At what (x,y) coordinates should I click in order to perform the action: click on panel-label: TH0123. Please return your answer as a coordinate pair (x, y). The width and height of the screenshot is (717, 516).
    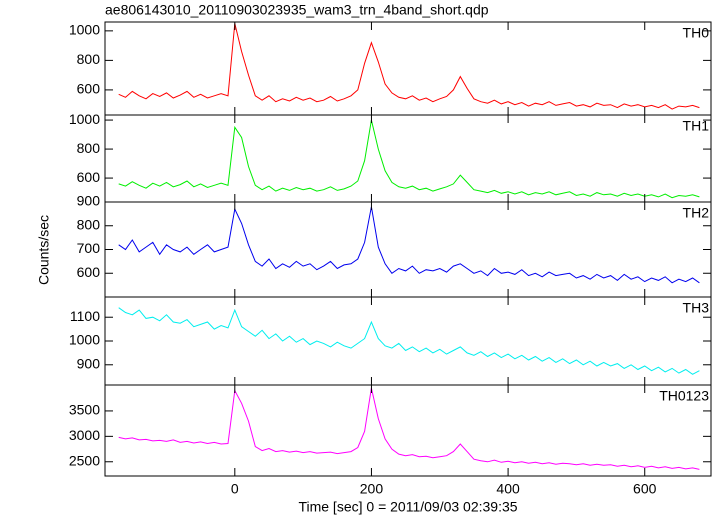
    Looking at the image, I should click on (684, 396).